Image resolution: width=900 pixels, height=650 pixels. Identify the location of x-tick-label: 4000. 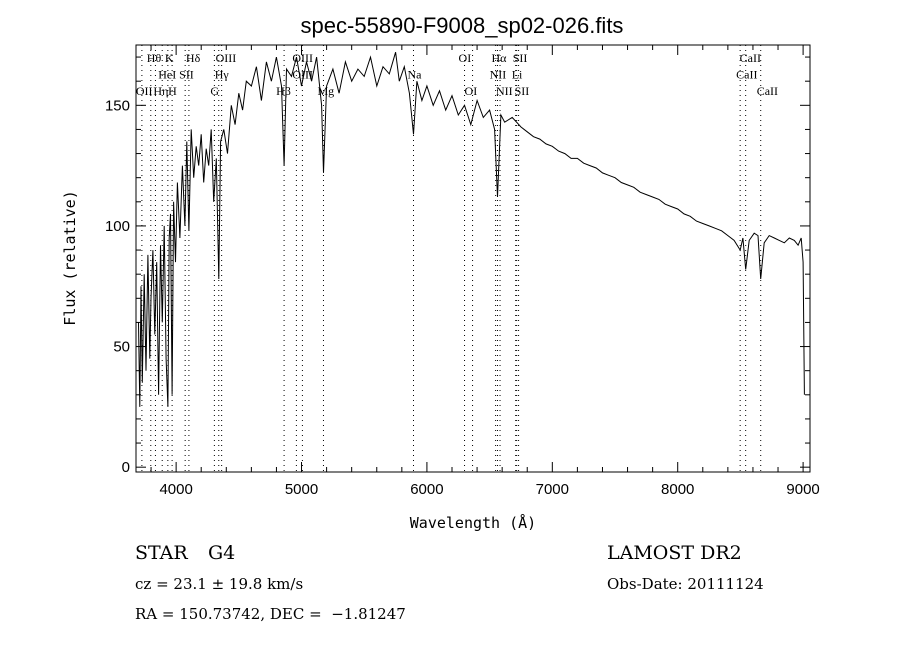
(175, 489).